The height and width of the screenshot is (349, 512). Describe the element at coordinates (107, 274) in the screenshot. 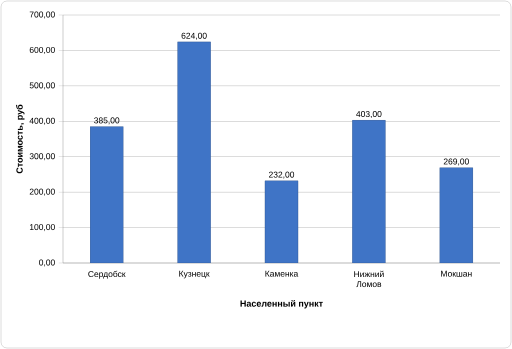

I see `x-tick-label: Сердобск` at that location.